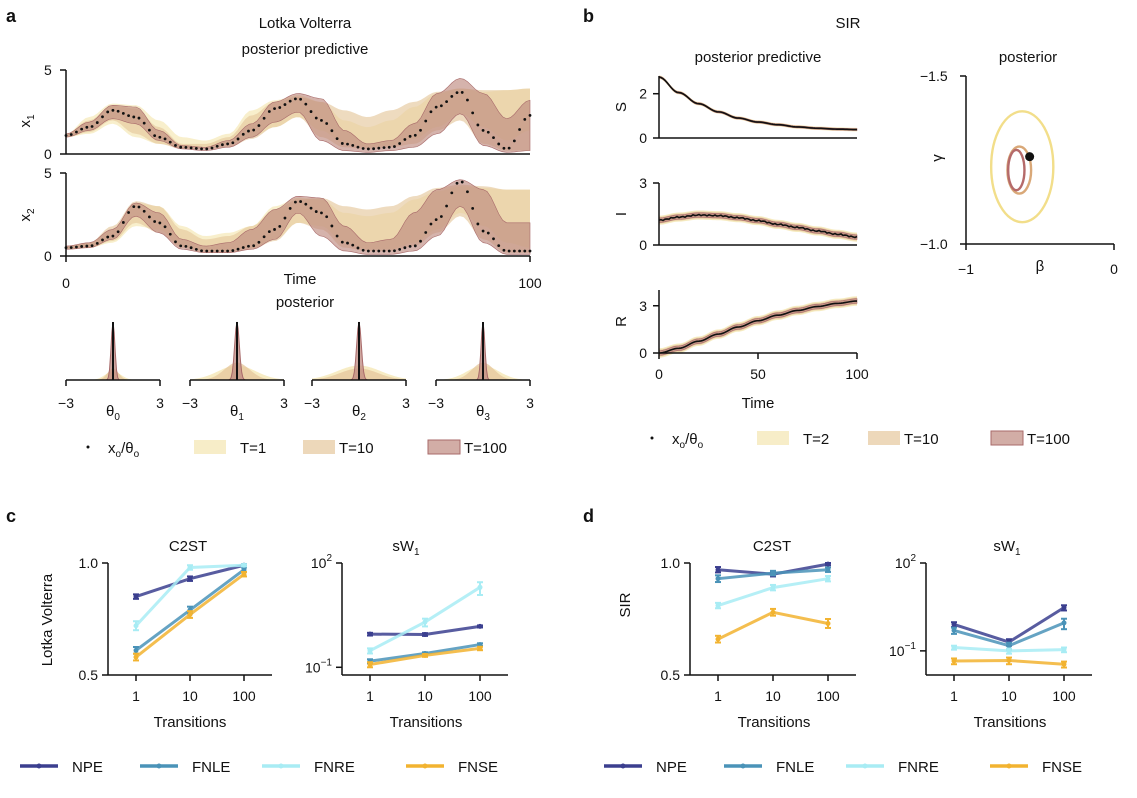 The height and width of the screenshot is (798, 1137). Describe the element at coordinates (843, 767) in the screenshot. I see `method-legend-d: NPE FNLE FNRE FNSE` at that location.